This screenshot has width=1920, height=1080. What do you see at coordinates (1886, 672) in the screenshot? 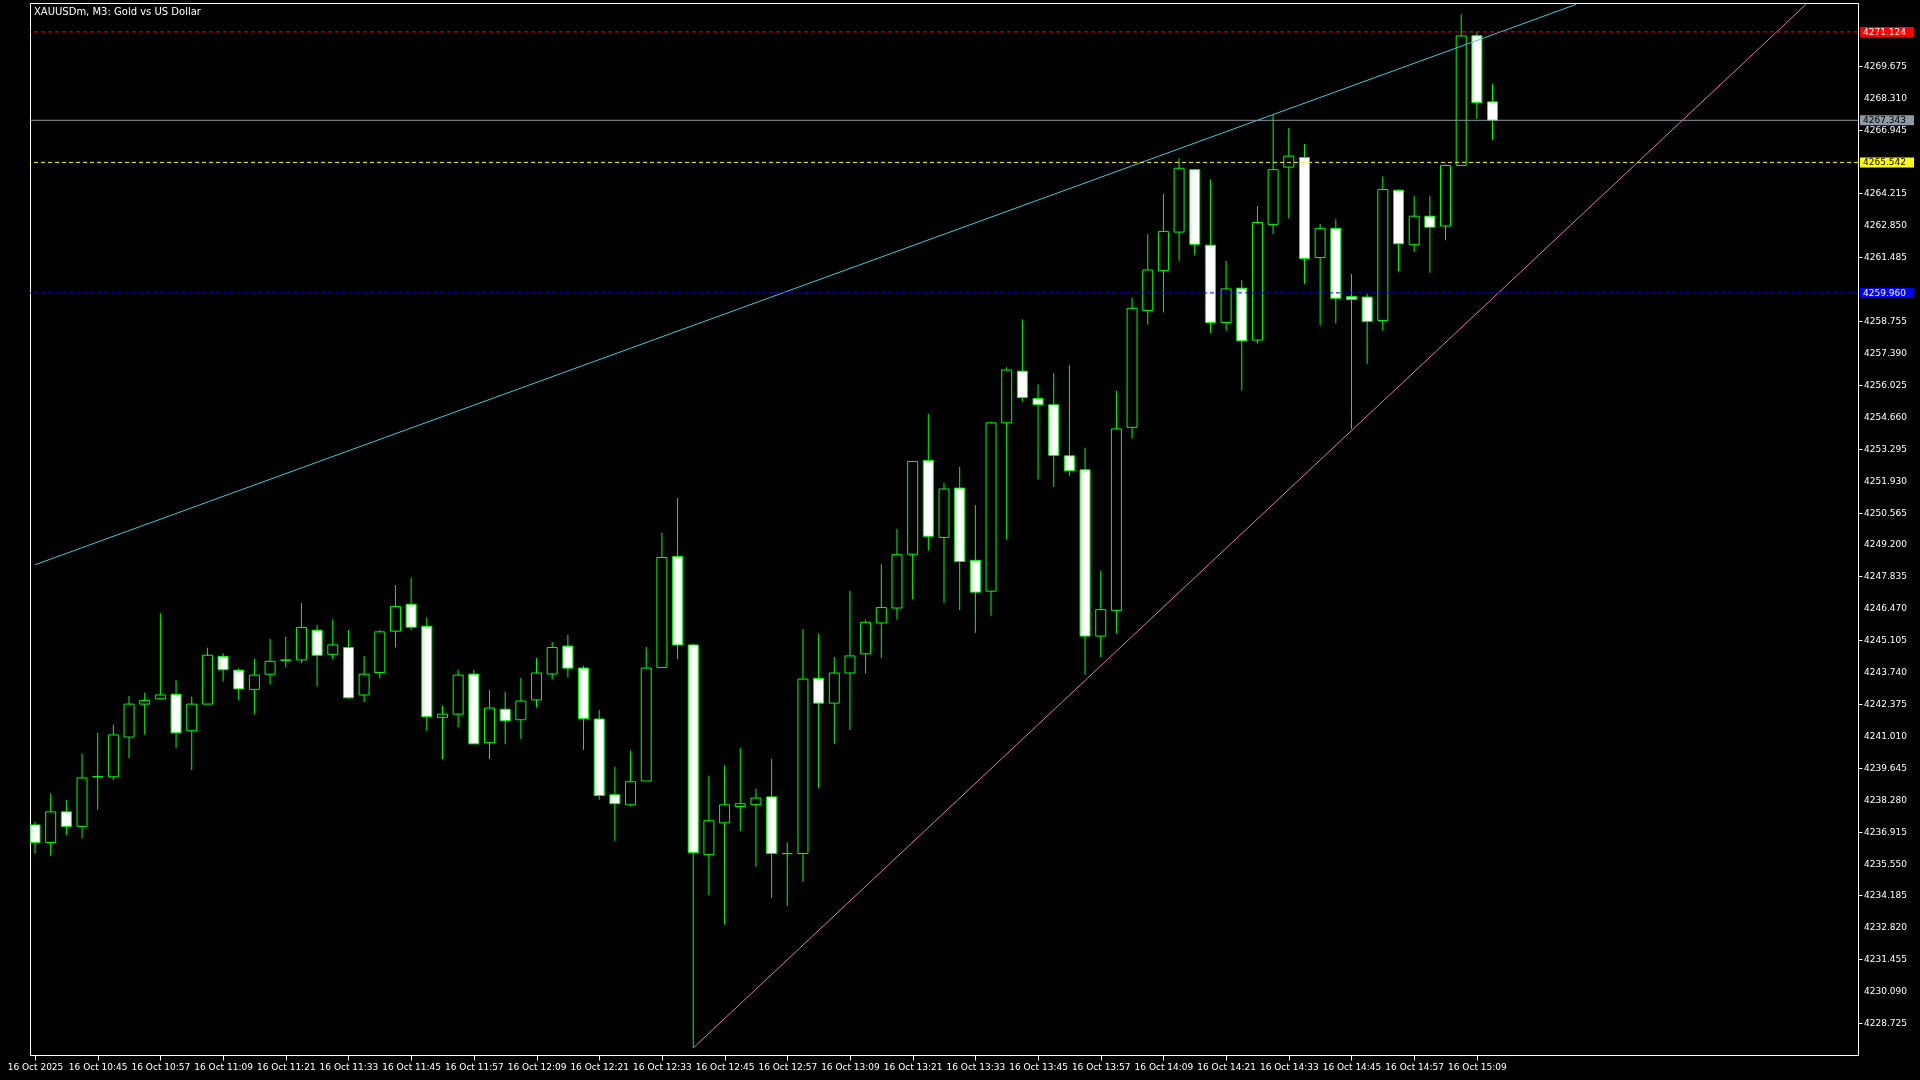
I see `y-tick-label: 4243.740` at bounding box center [1886, 672].